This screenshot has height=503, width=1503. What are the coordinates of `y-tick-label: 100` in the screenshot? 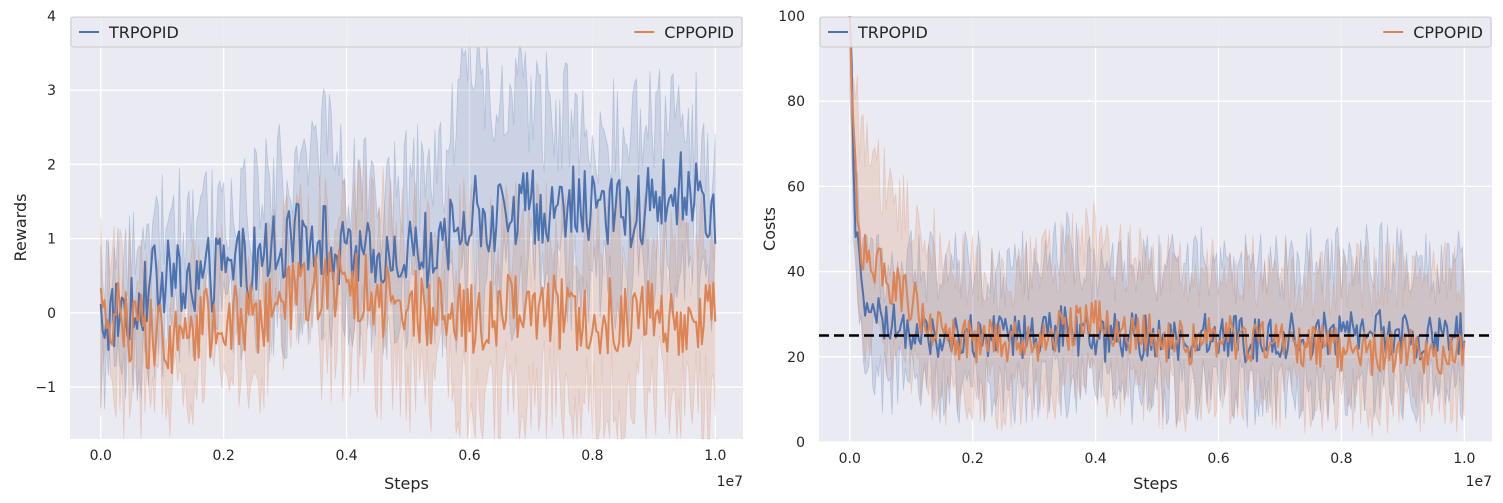 It's located at (791, 17).